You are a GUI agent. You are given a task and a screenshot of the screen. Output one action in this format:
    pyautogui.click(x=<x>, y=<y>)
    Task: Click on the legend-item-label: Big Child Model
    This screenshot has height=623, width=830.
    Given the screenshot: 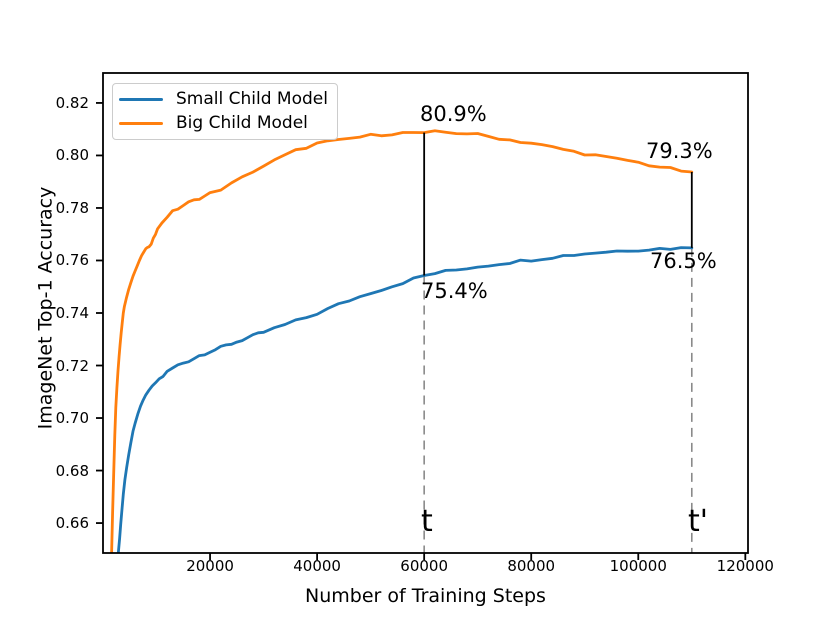 What is the action you would take?
    pyautogui.click(x=242, y=123)
    